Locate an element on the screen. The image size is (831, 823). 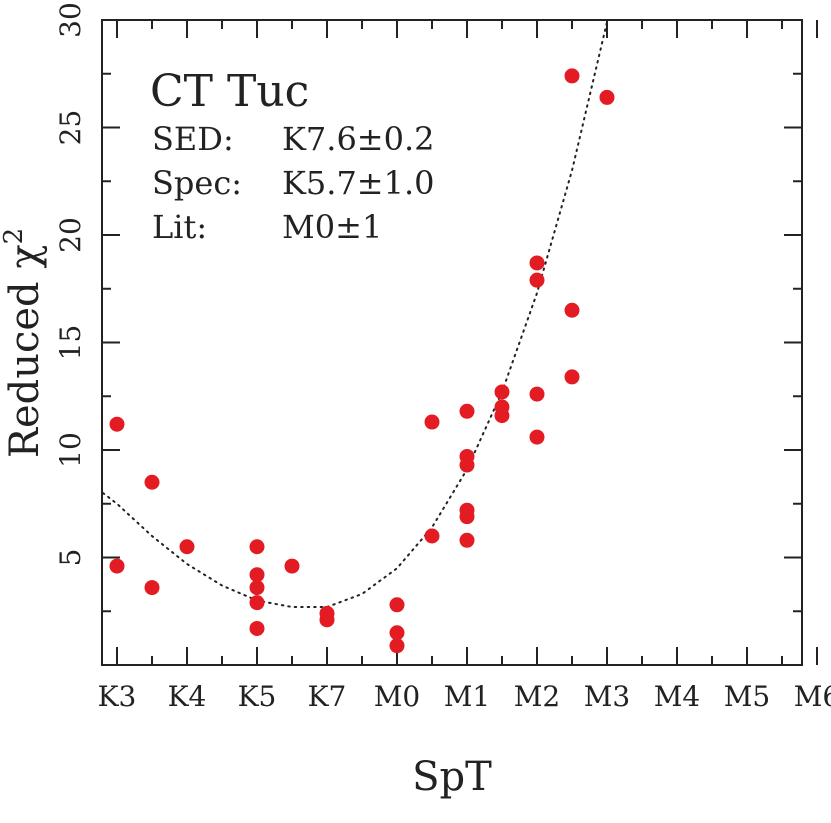
lit-value: M0±1 is located at coordinates (332, 227).